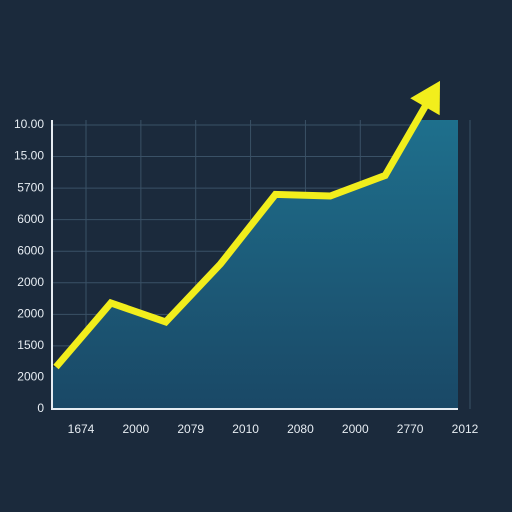  Describe the element at coordinates (30, 187) in the screenshot. I see `y-tick-label: 5700` at that location.